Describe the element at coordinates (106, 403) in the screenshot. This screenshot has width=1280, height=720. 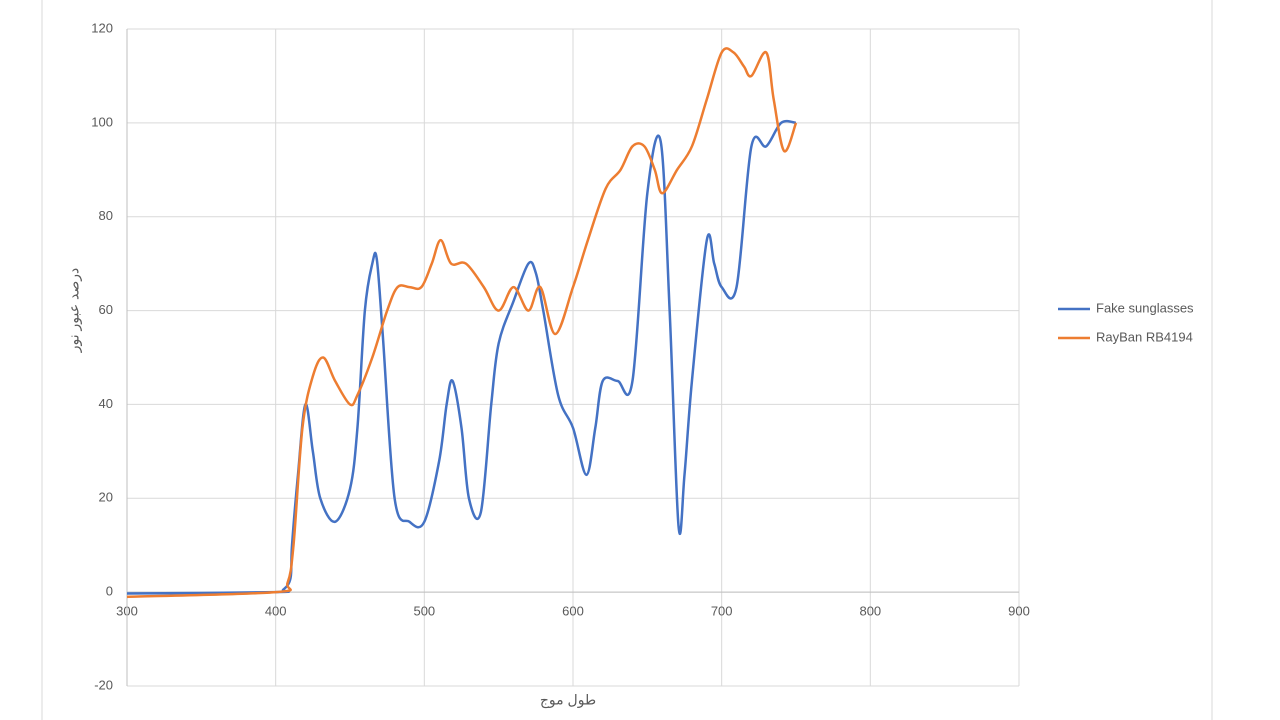
I see `y-tick-label: 40` at that location.